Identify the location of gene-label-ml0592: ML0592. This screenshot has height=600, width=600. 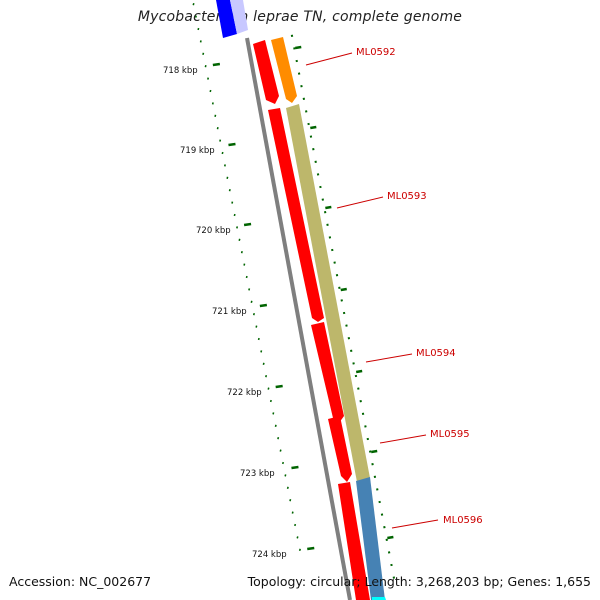
(376, 52).